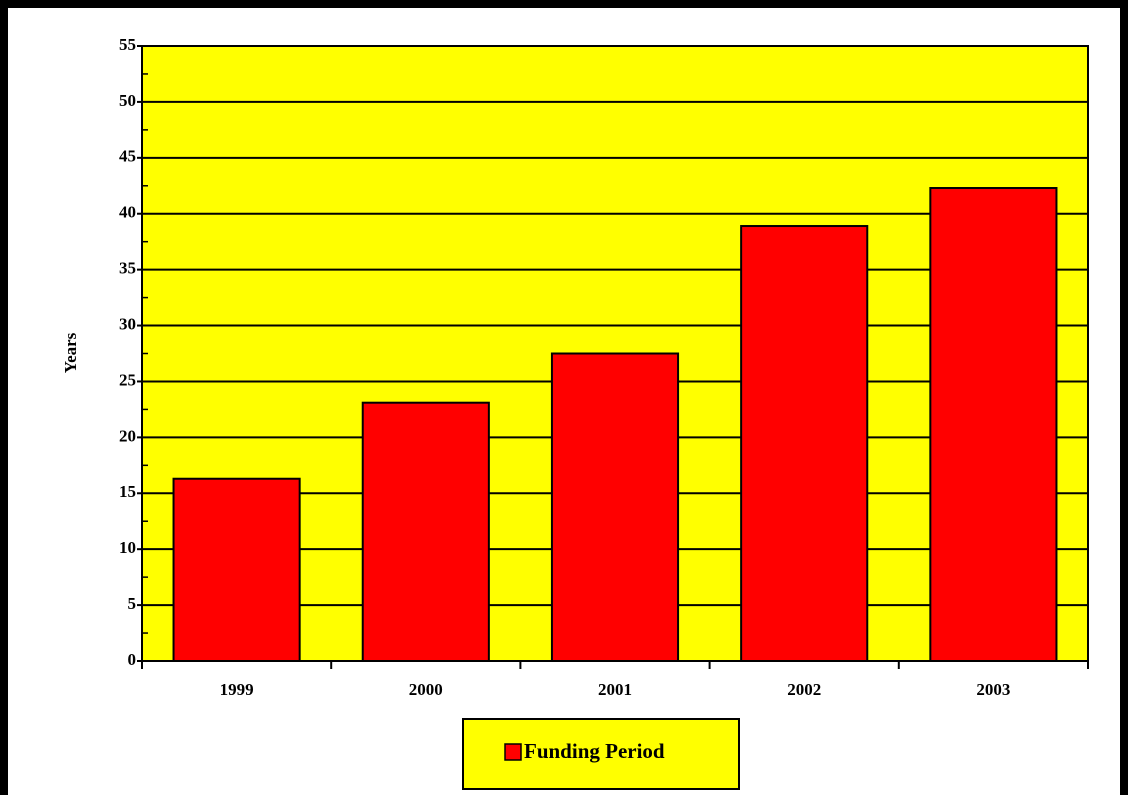 This screenshot has width=1128, height=795. I want to click on y-axis-label: Years, so click(70, 352).